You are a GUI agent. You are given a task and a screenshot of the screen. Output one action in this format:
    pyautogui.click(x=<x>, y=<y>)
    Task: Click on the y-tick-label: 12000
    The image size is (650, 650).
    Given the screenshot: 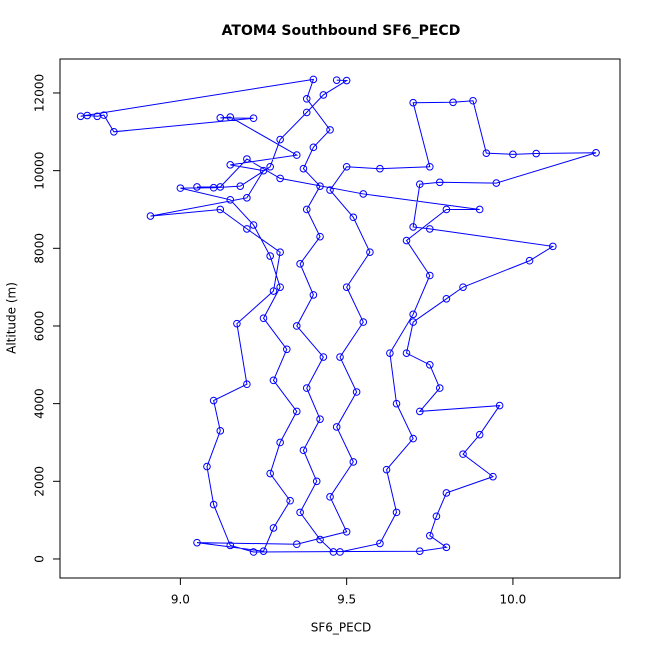 What is the action you would take?
    pyautogui.click(x=40, y=93)
    